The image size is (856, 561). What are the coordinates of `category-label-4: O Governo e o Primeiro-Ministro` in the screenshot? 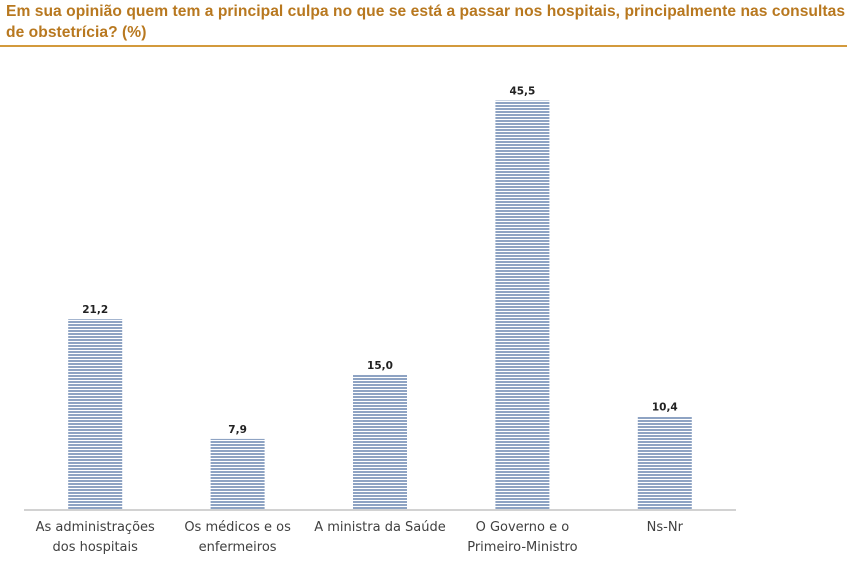 It's located at (522, 537).